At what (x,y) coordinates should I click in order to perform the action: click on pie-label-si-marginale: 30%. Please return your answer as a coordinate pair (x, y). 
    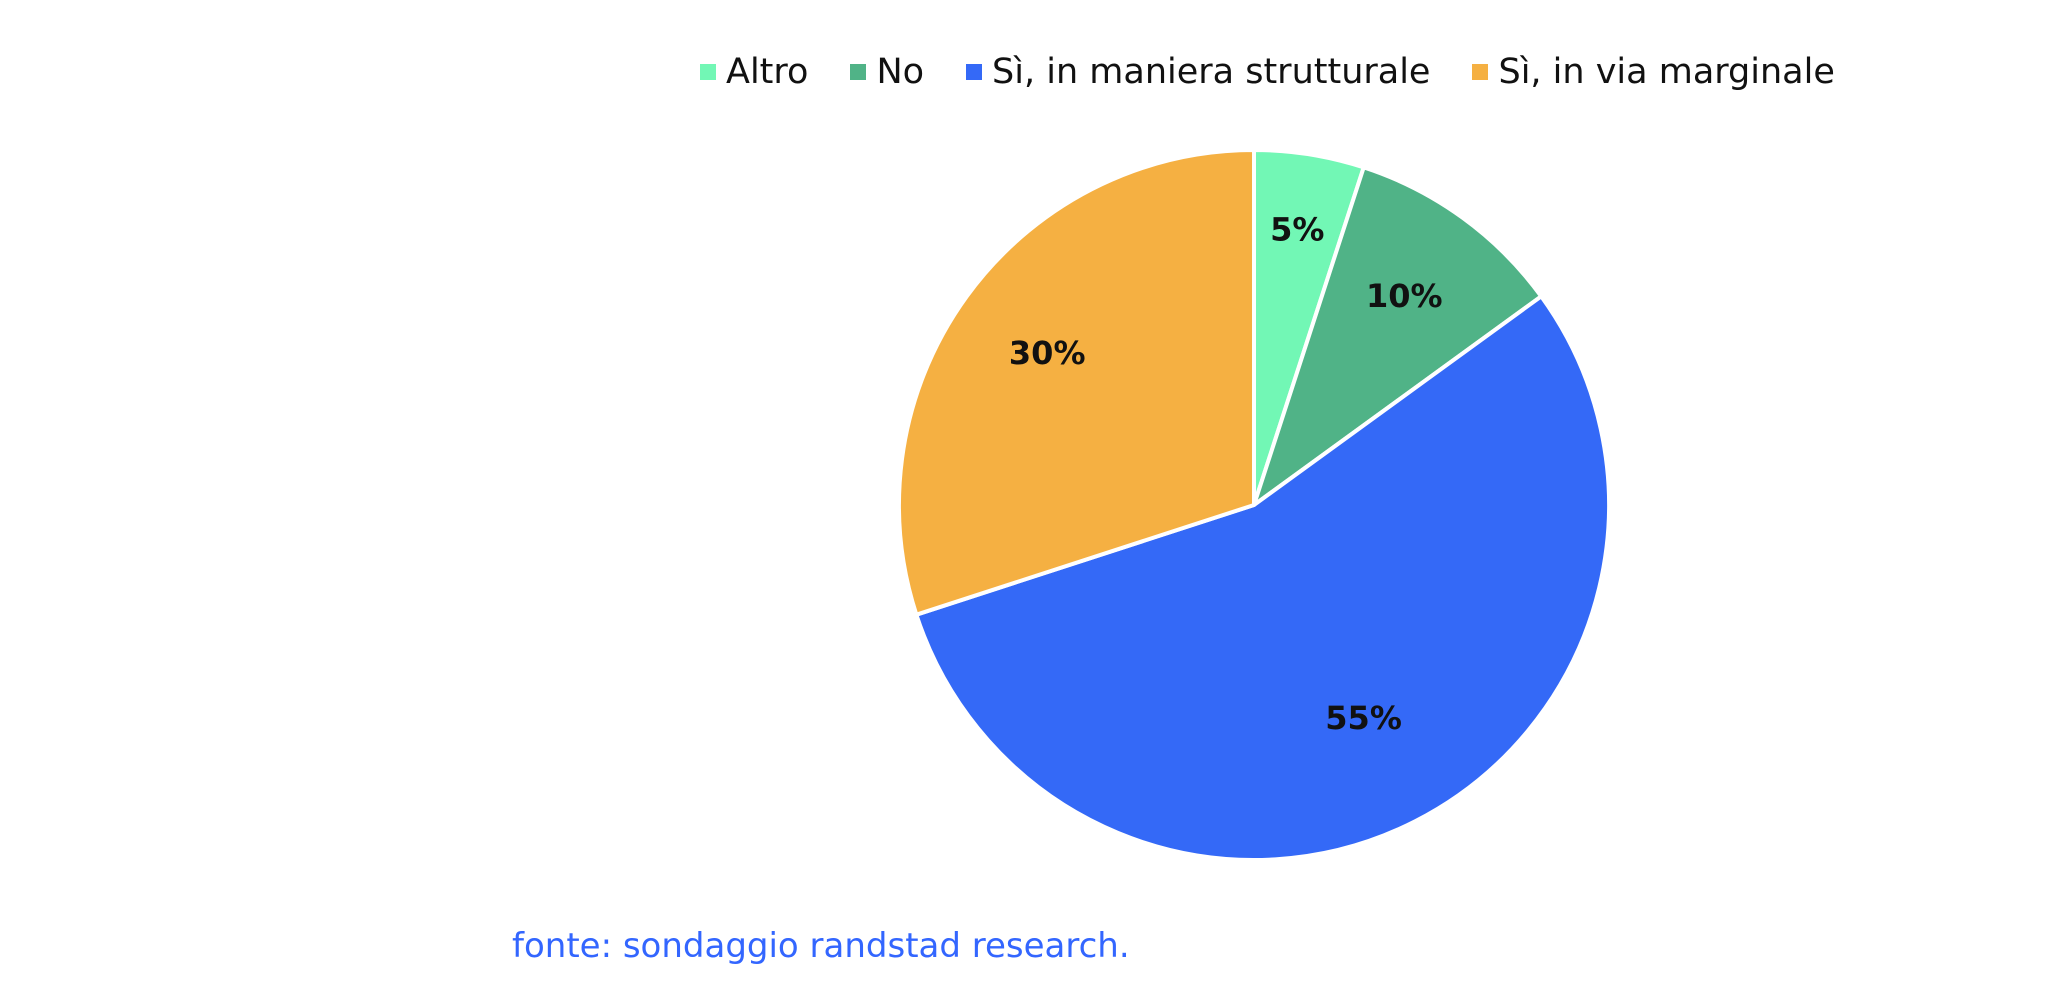
    Looking at the image, I should click on (1047, 353).